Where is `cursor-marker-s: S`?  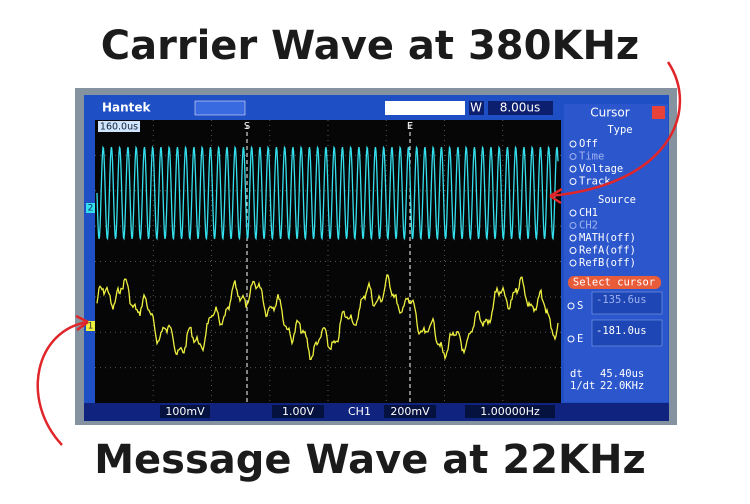 cursor-marker-s: S is located at coordinates (247, 126).